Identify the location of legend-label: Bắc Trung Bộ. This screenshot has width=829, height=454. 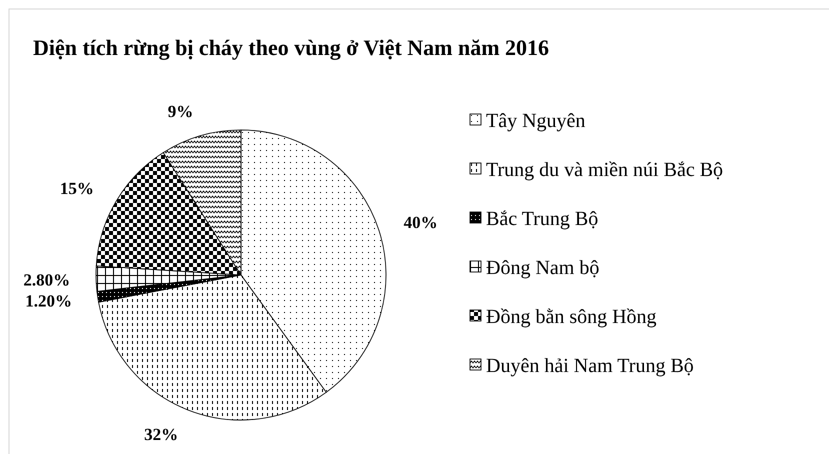
(542, 219).